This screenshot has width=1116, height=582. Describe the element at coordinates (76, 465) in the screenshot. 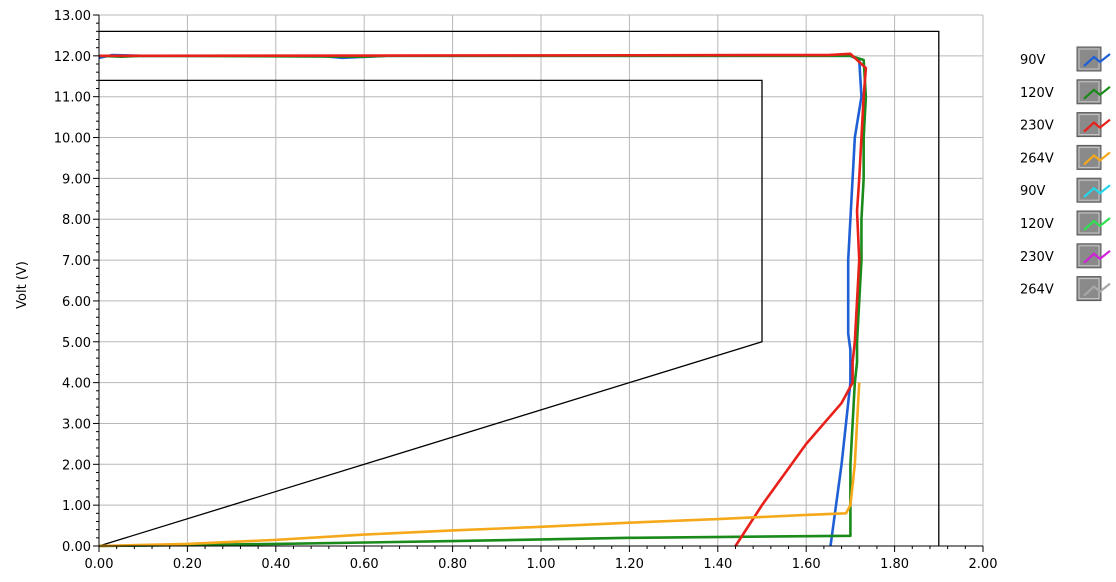

I see `y-tick-label: 2.00` at that location.